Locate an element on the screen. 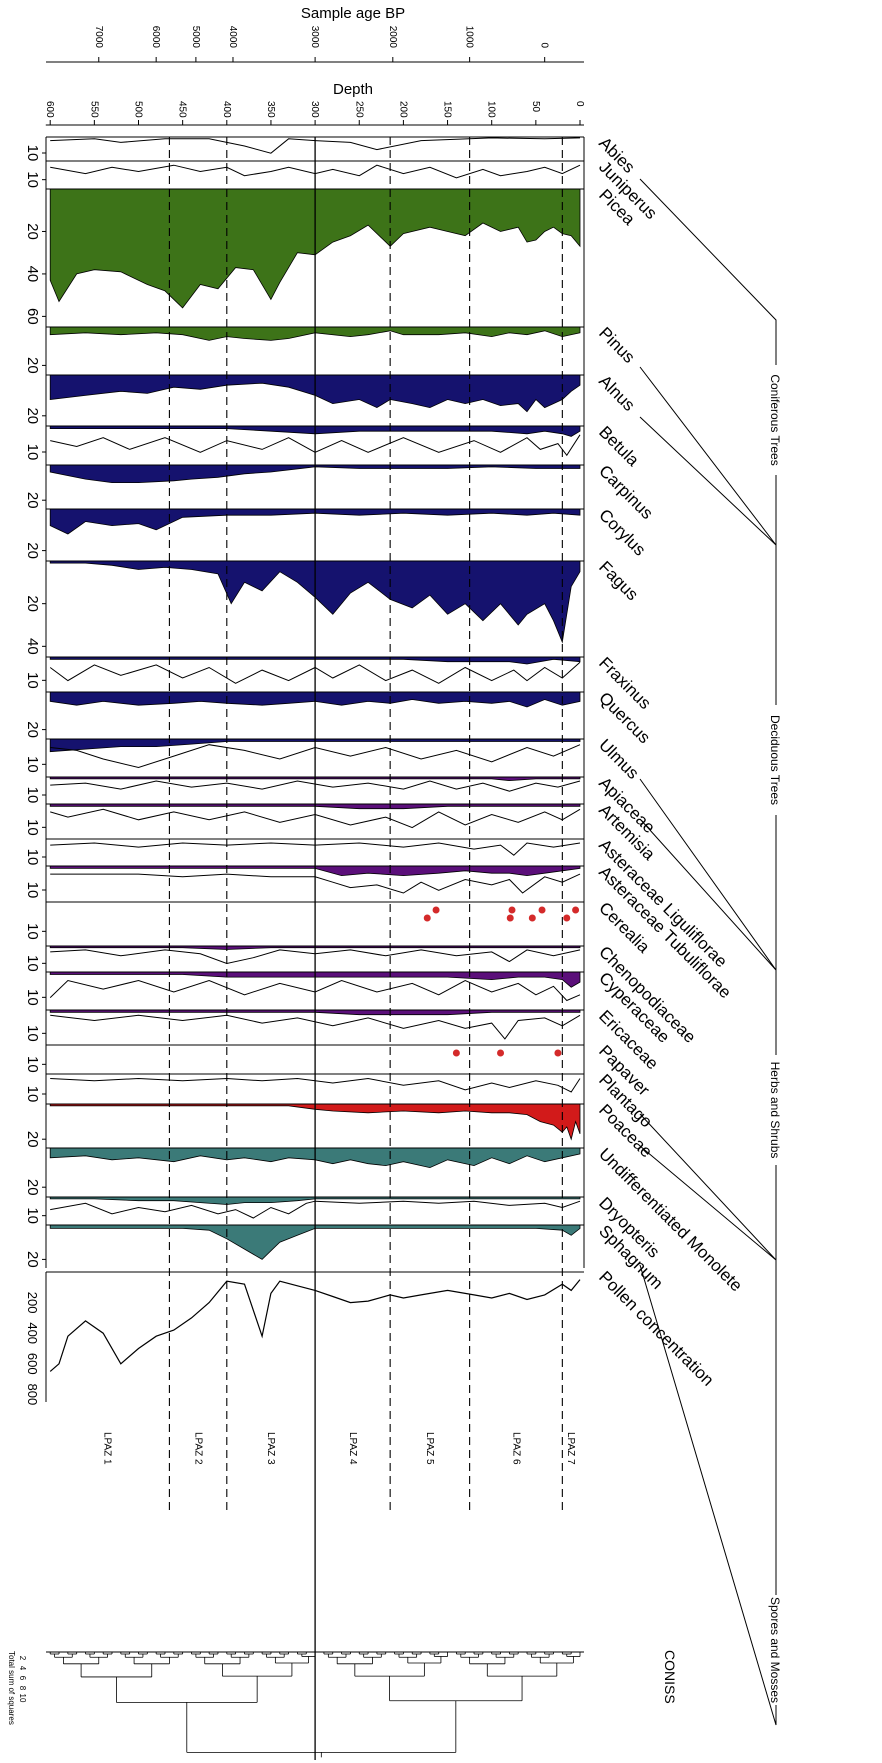 This screenshot has width=882, height=1763. panel-betula: 10 is located at coordinates (304, 445).